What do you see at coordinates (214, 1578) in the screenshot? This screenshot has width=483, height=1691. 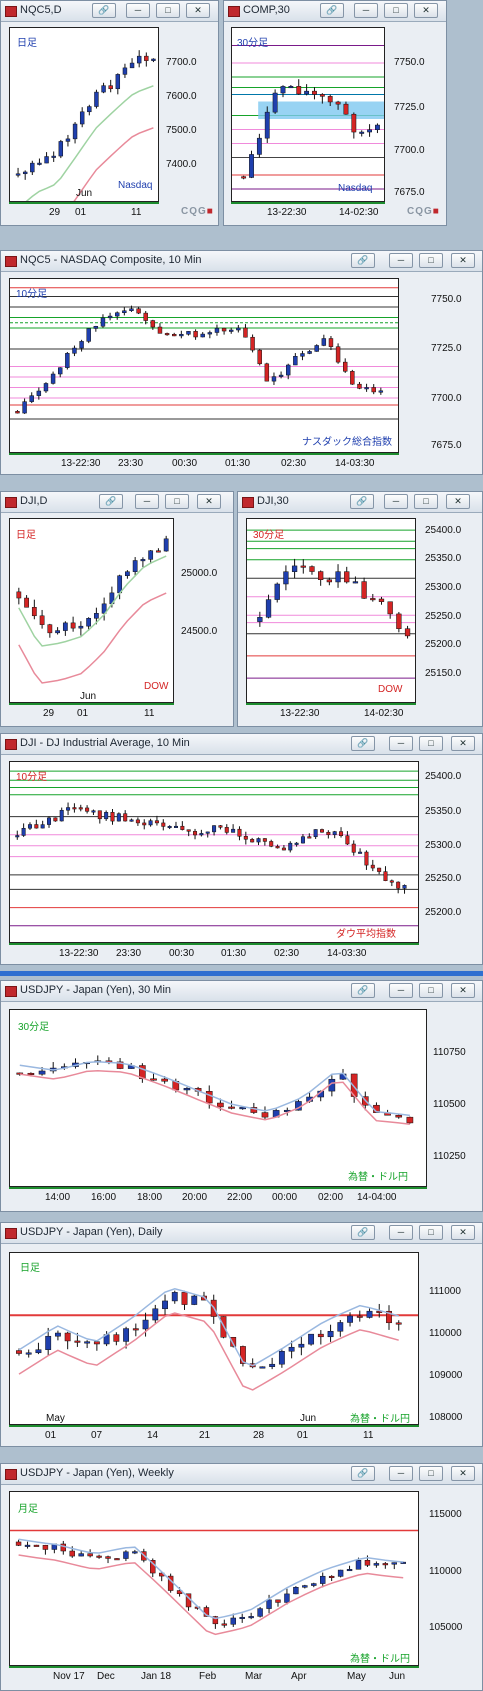 I see `price-chart: 月足 為替・ドル円` at bounding box center [214, 1578].